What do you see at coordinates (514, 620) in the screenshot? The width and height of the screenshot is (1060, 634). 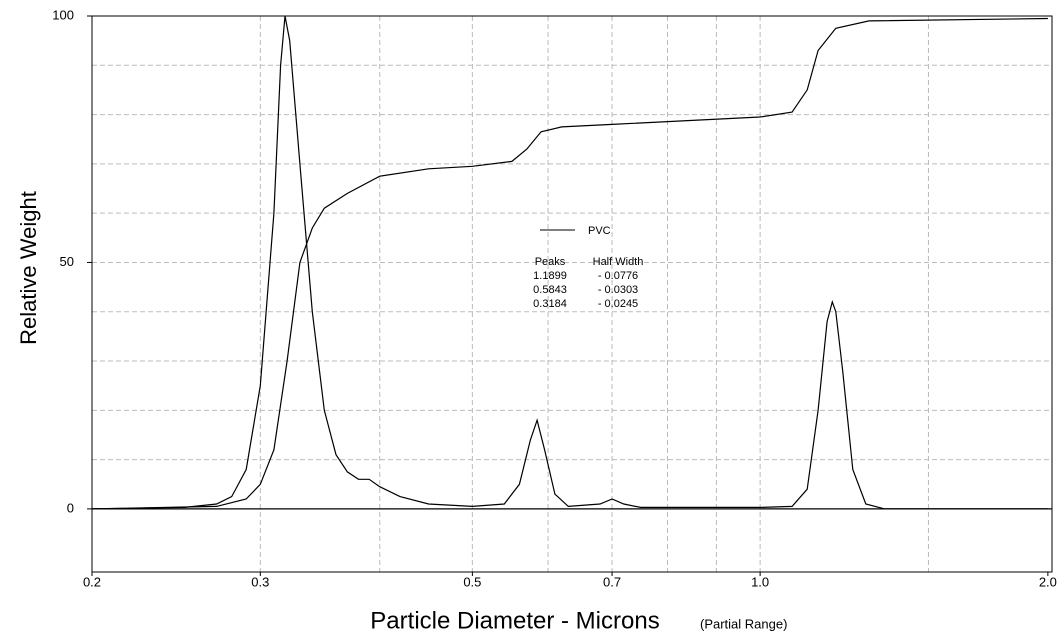 I see `x-axis-label: Particle Diameter - Microns` at bounding box center [514, 620].